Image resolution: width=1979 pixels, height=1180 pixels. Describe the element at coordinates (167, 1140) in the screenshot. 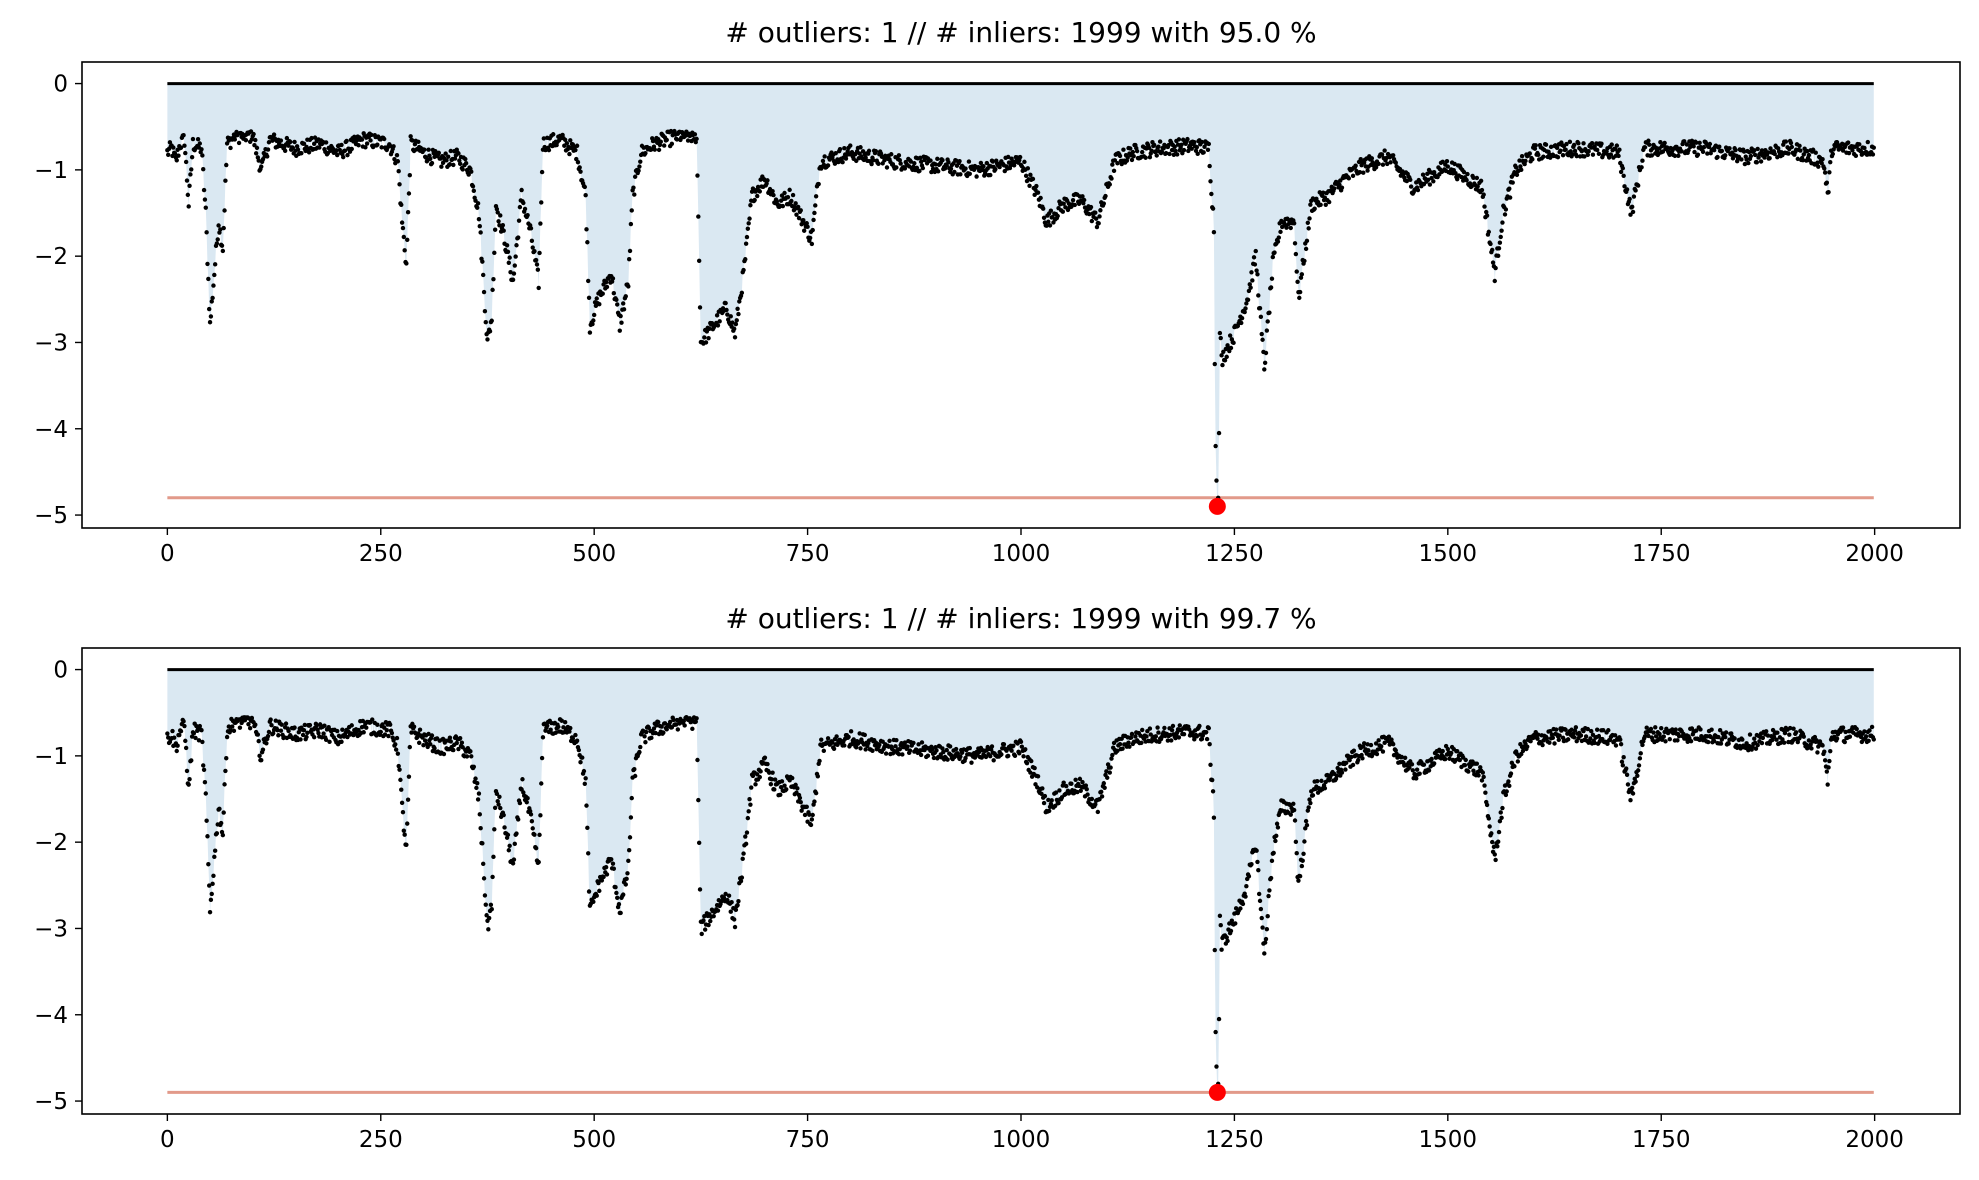

I see `x-tick-label: 0` at that location.